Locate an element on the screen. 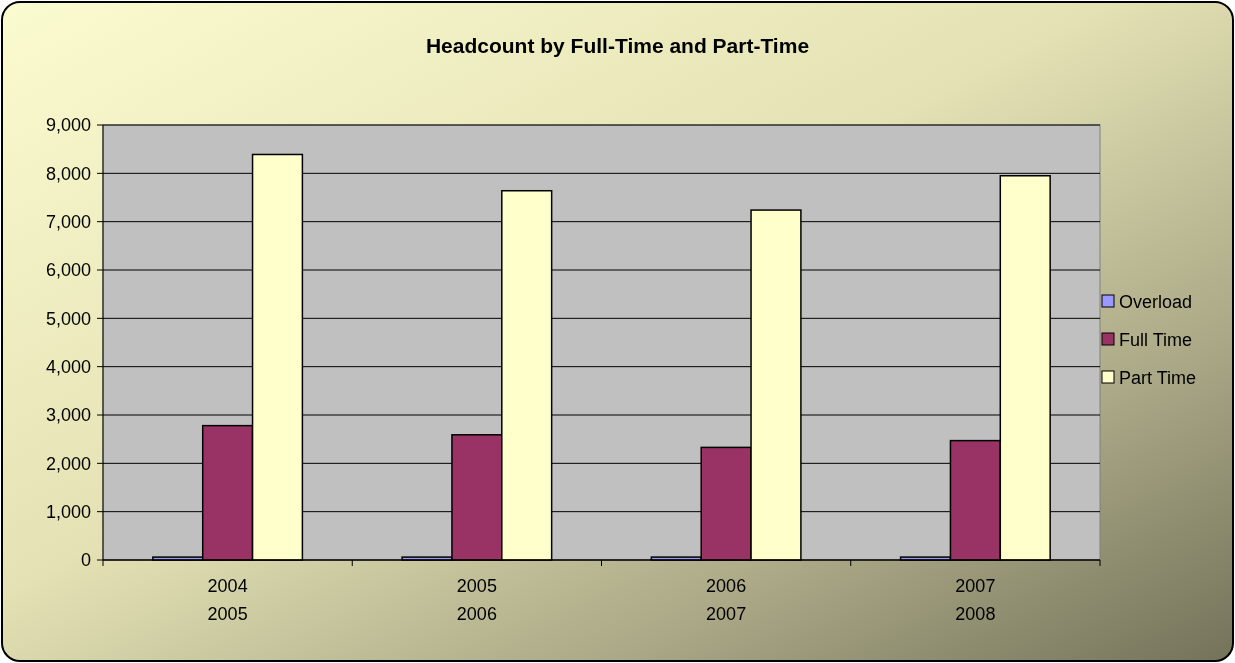 The width and height of the screenshot is (1235, 663). x-tick-label: 2005 2006 is located at coordinates (476, 600).